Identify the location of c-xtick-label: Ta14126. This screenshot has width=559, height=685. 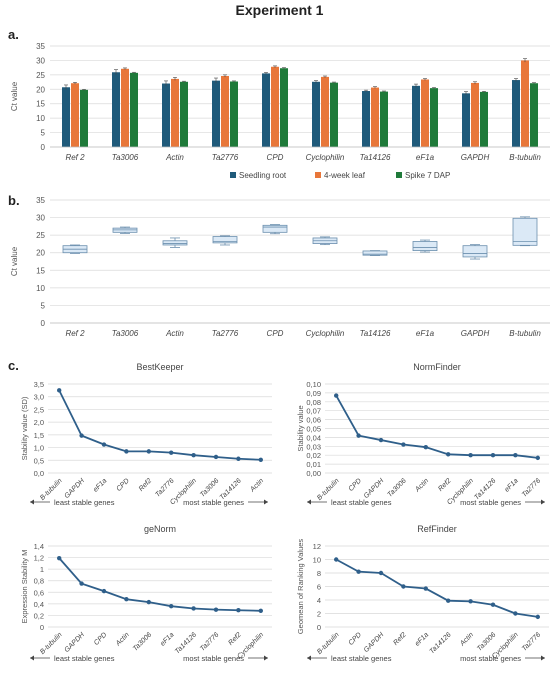
(186, 643).